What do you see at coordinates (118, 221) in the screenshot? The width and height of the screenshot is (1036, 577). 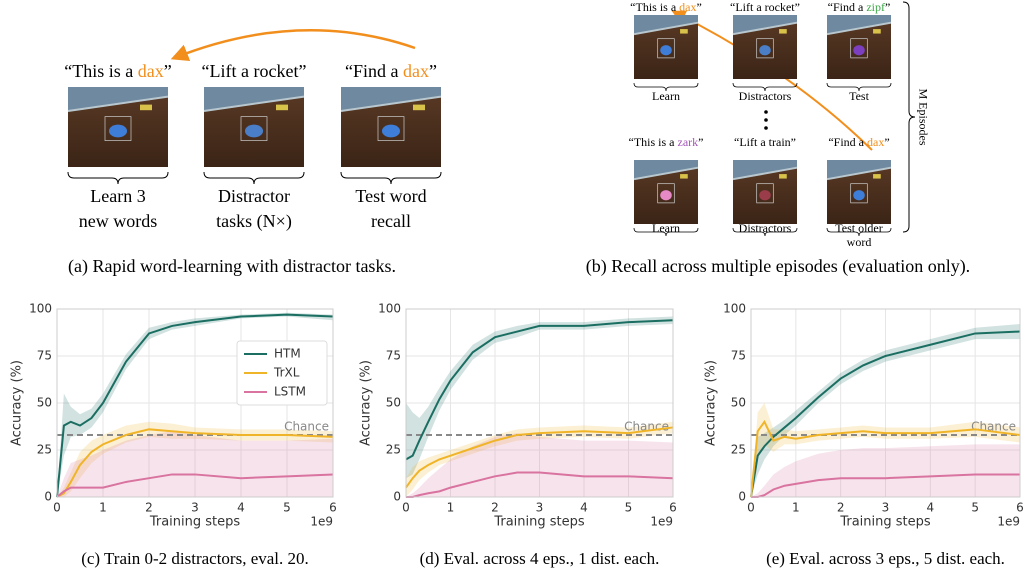 I see `frame-label: new words` at bounding box center [118, 221].